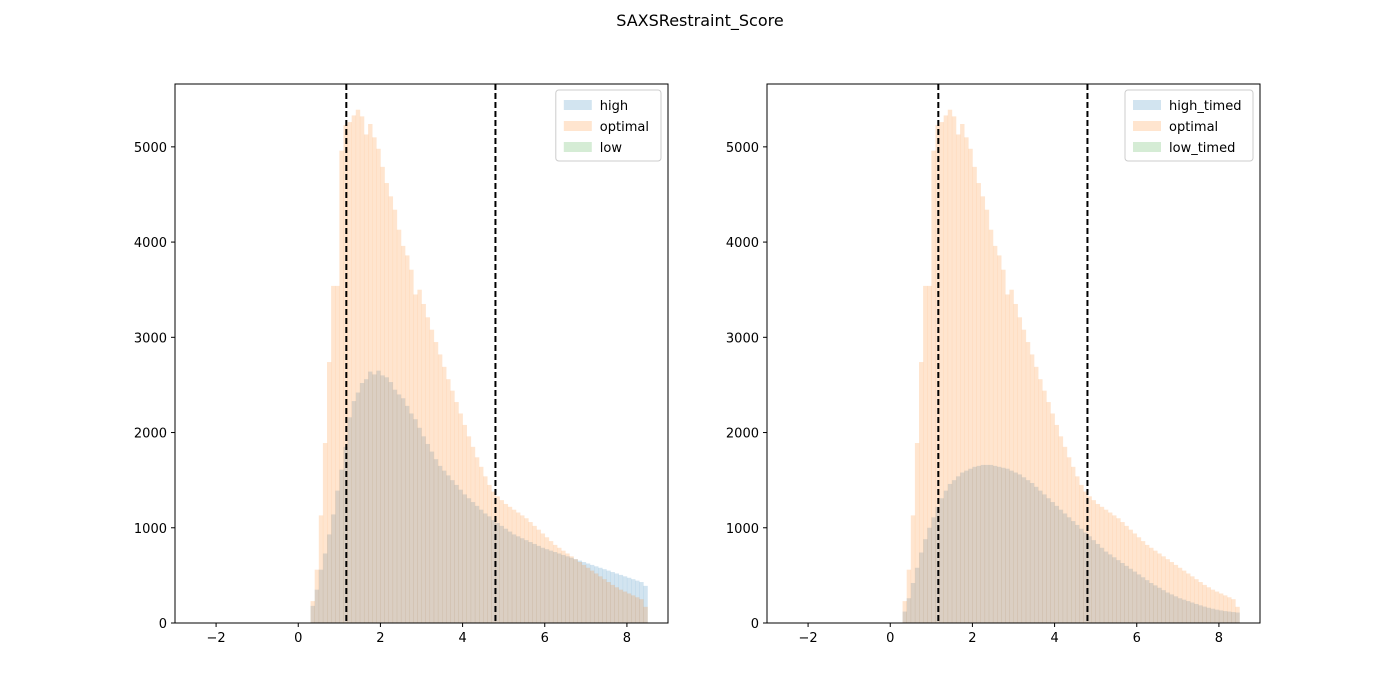 This screenshot has height=700, width=1400. Describe the element at coordinates (479, 496) in the screenshot. I see `series-high` at that location.